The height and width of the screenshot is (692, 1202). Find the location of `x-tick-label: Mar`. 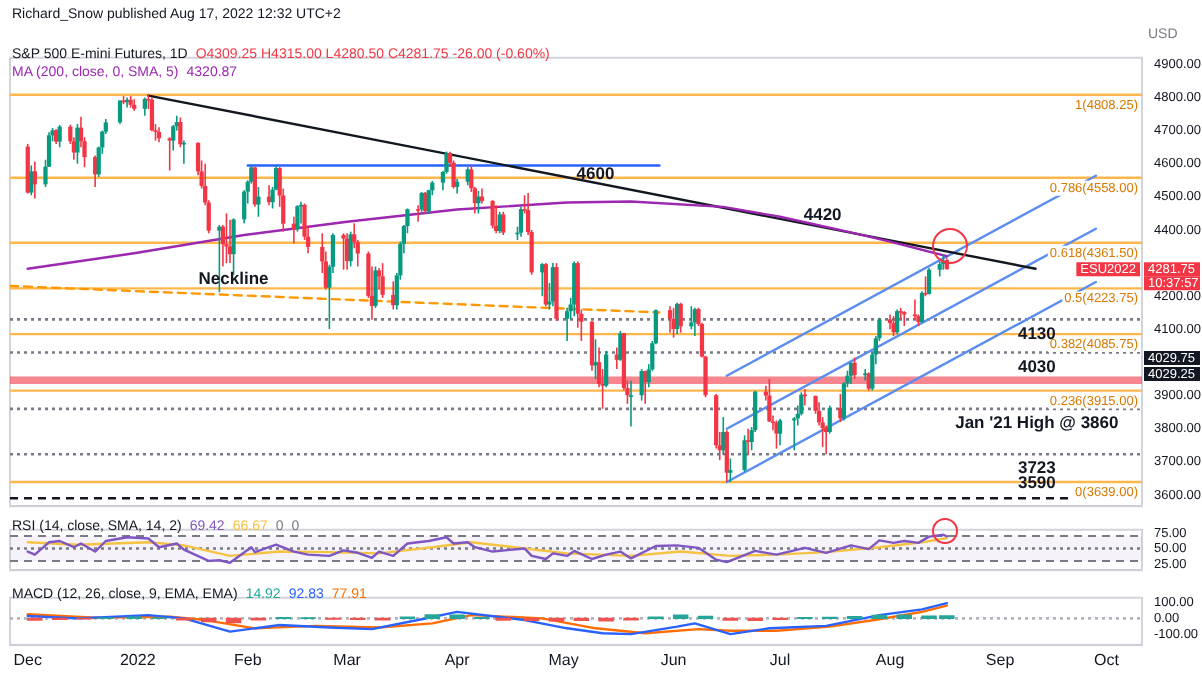

x-tick-label: Mar is located at coordinates (347, 659).